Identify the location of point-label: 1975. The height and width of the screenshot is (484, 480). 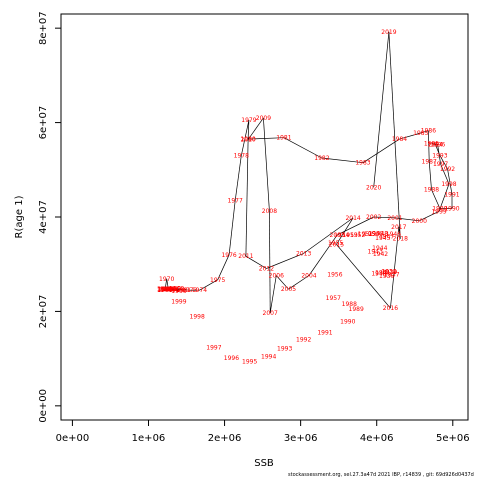
(217, 280).